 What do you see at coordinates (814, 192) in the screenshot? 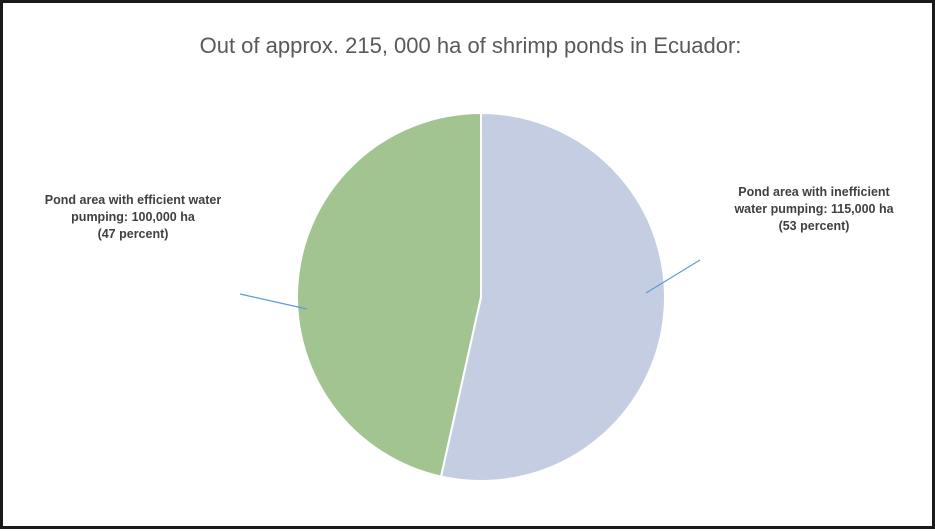
I see `data-label-line: Pond area with inefficient` at bounding box center [814, 192].